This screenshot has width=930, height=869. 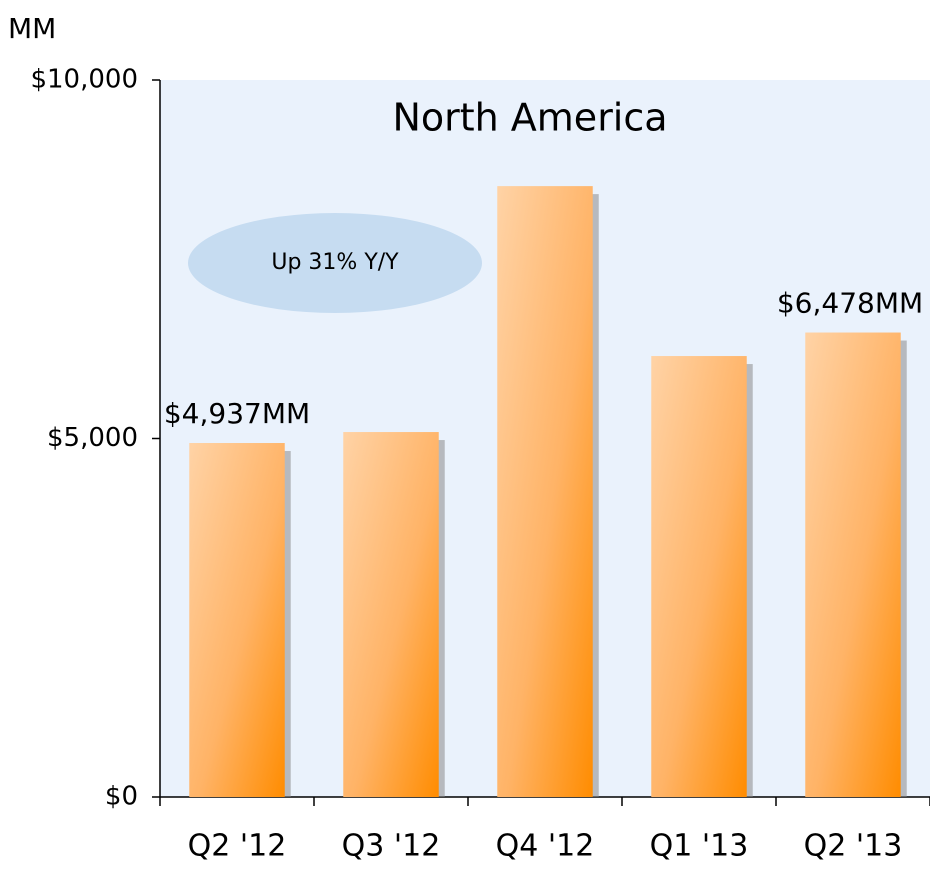 What do you see at coordinates (84, 80) in the screenshot?
I see `y-tick-label: $10,000` at bounding box center [84, 80].